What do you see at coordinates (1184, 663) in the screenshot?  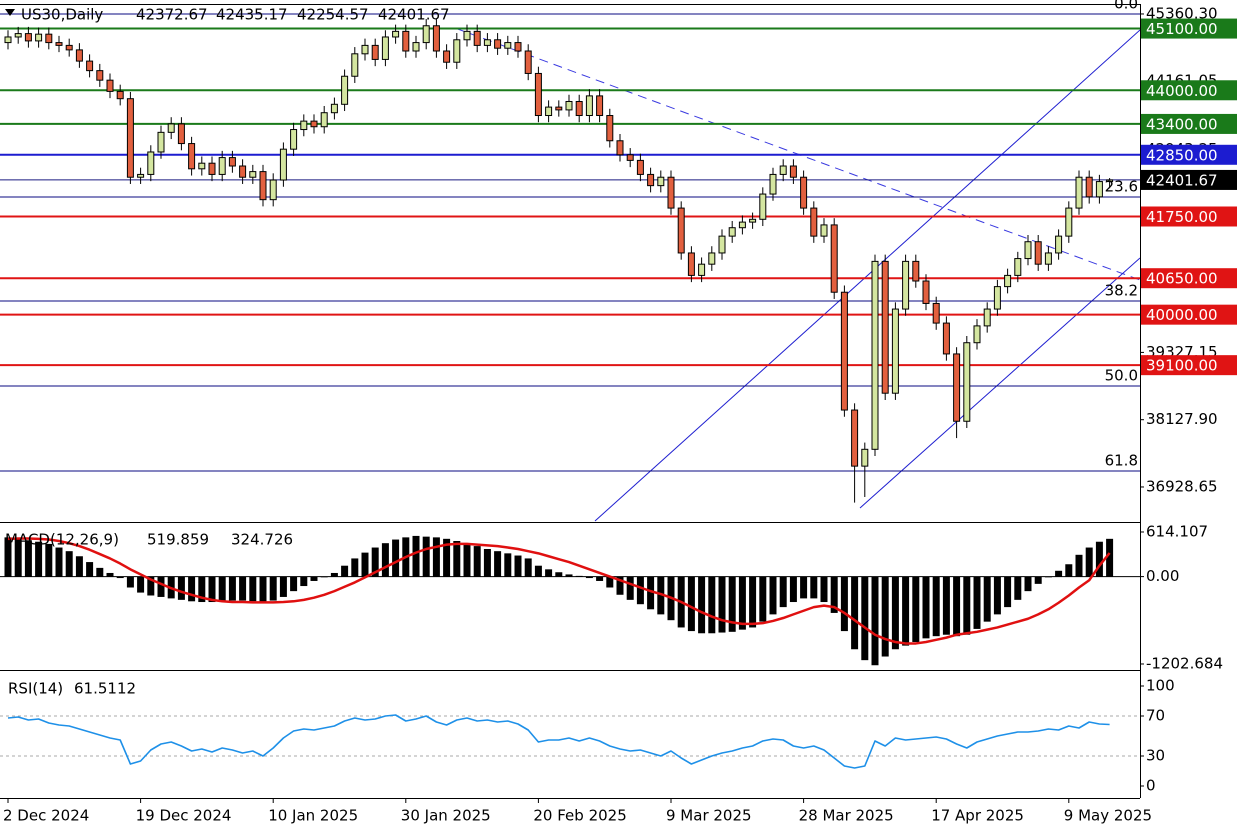 I see `y-tick-label: -1202.684` at bounding box center [1184, 663].